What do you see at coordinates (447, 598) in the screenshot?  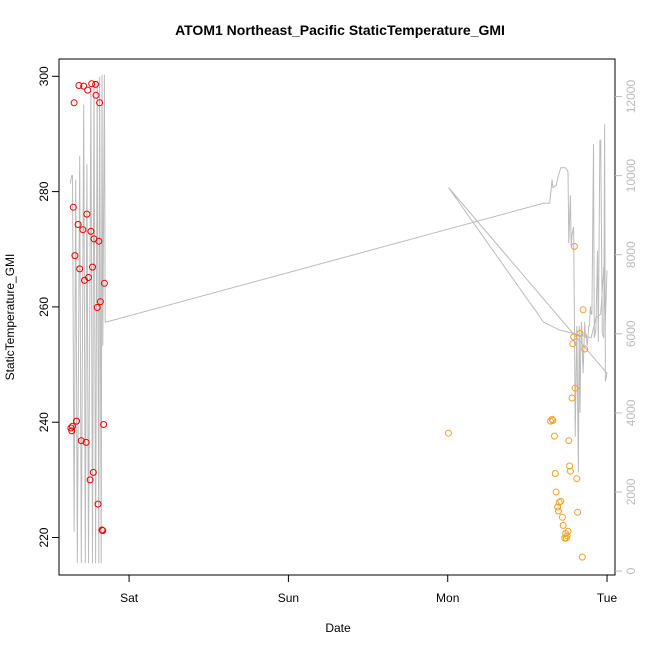 I see `x-tick-label: Mon` at bounding box center [447, 598].